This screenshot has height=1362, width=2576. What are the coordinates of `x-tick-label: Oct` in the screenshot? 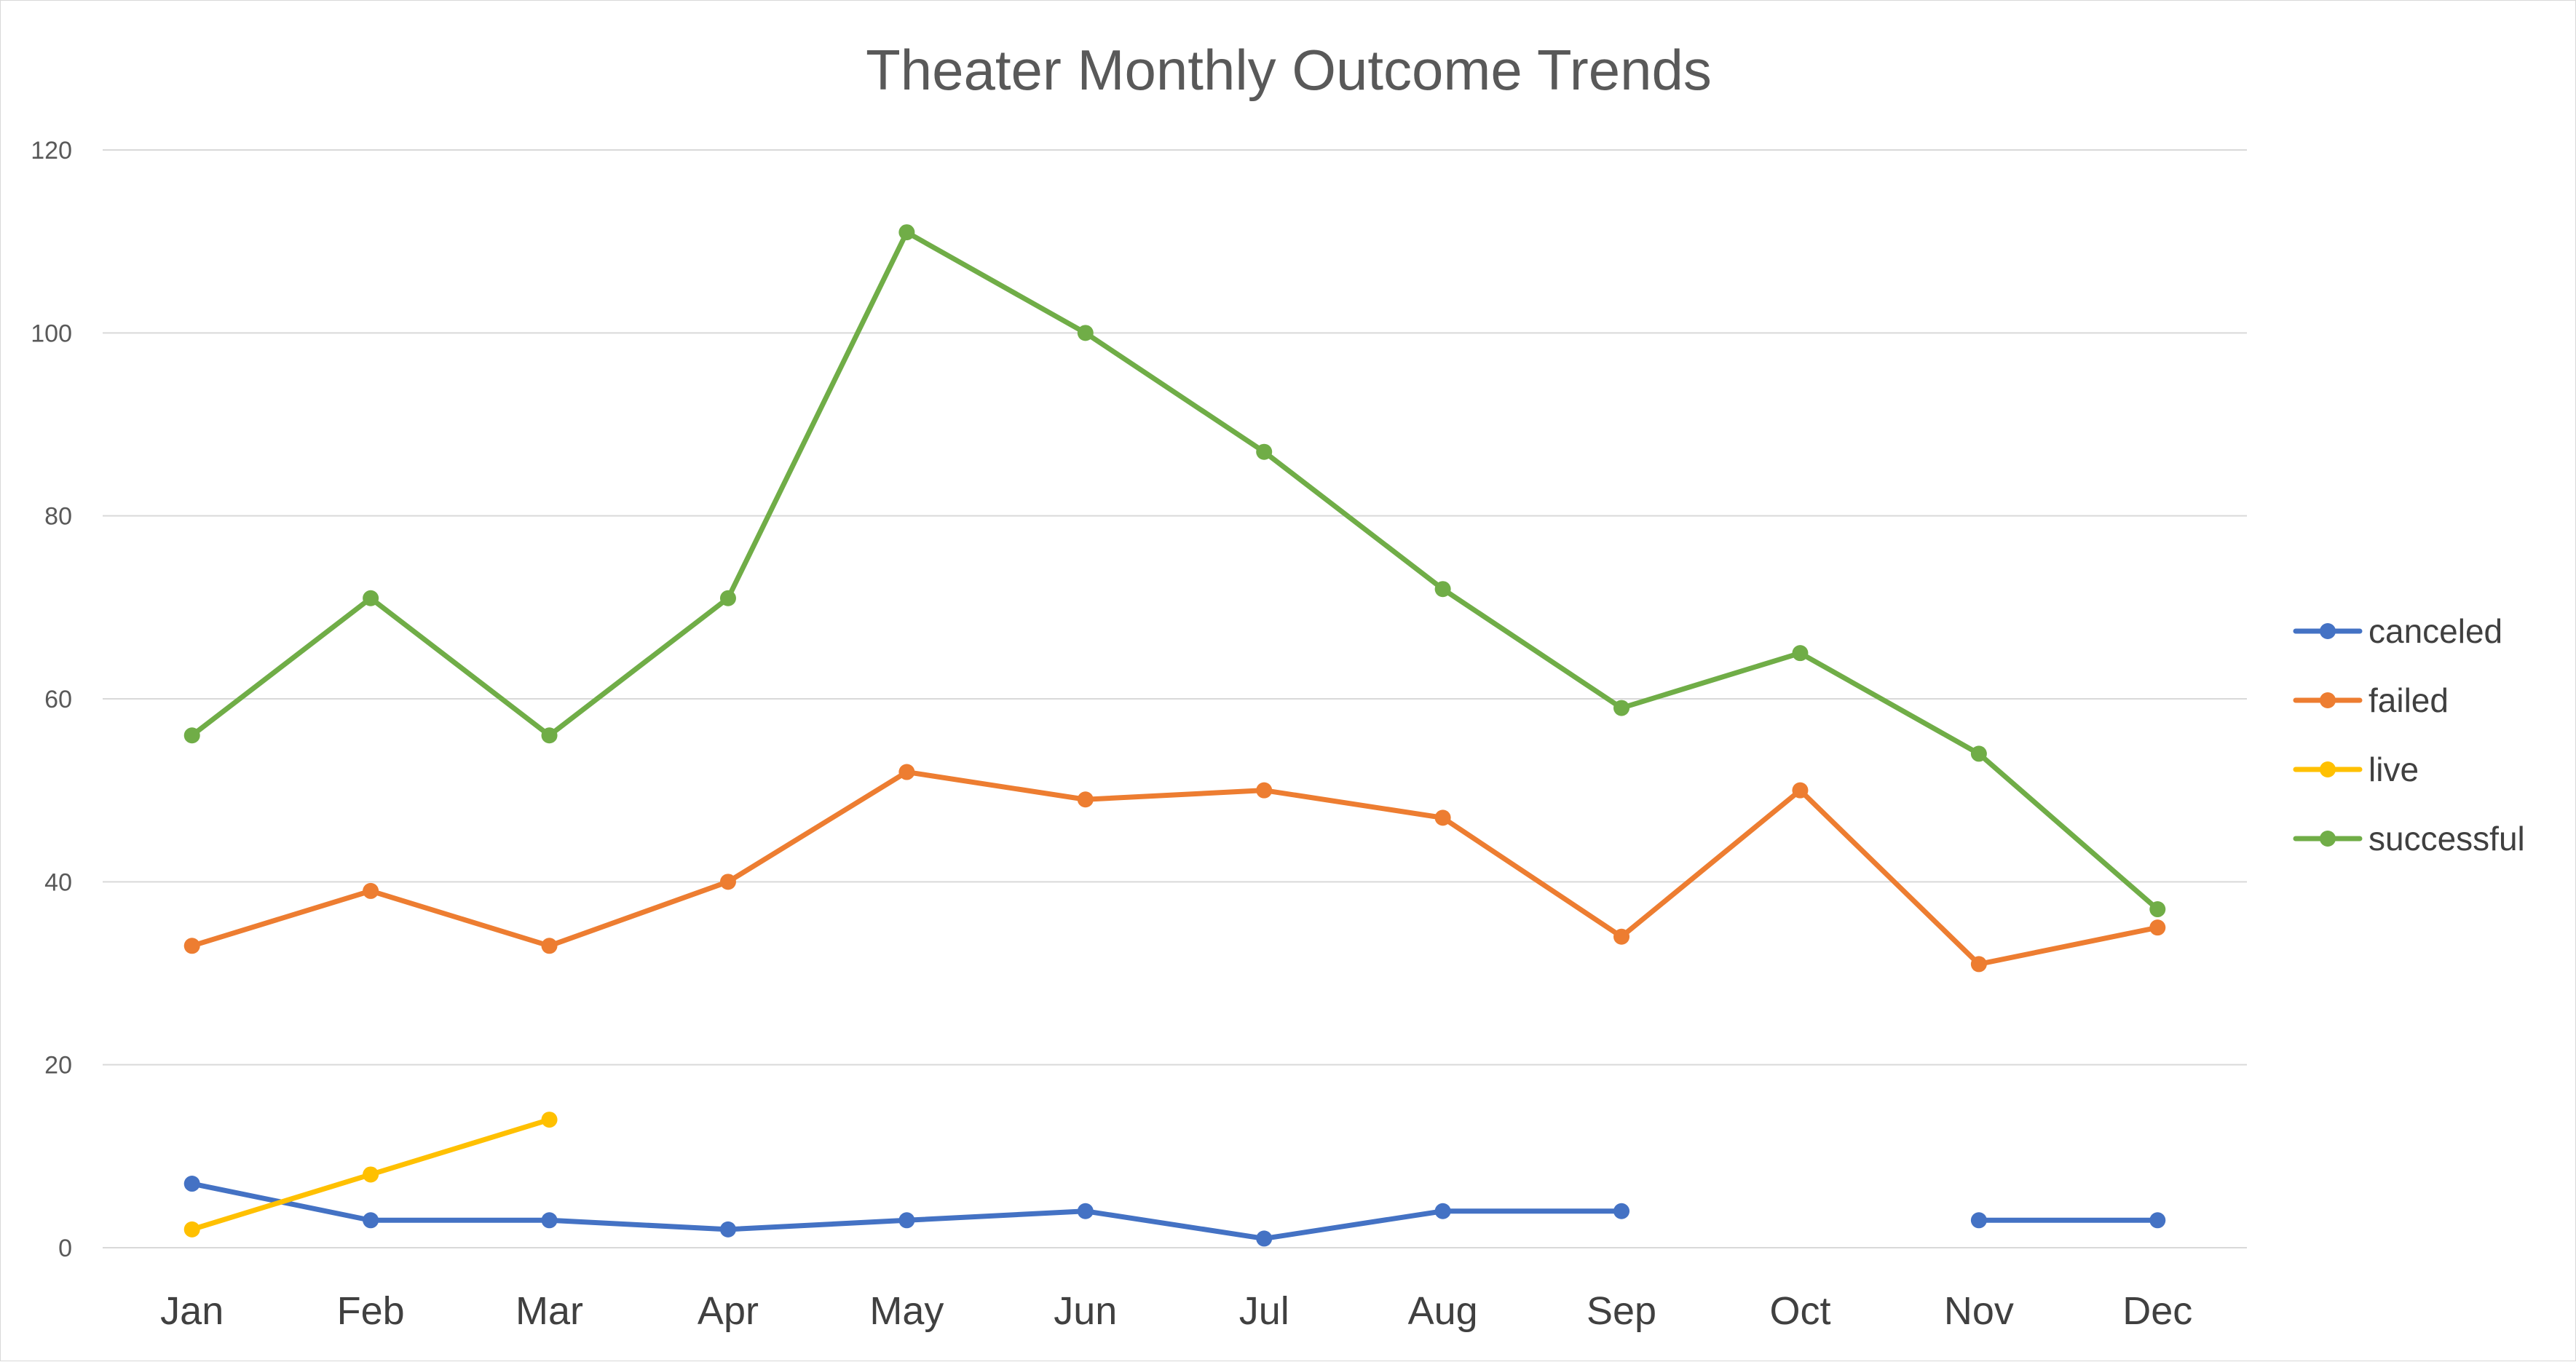 It's located at (1800, 1311).